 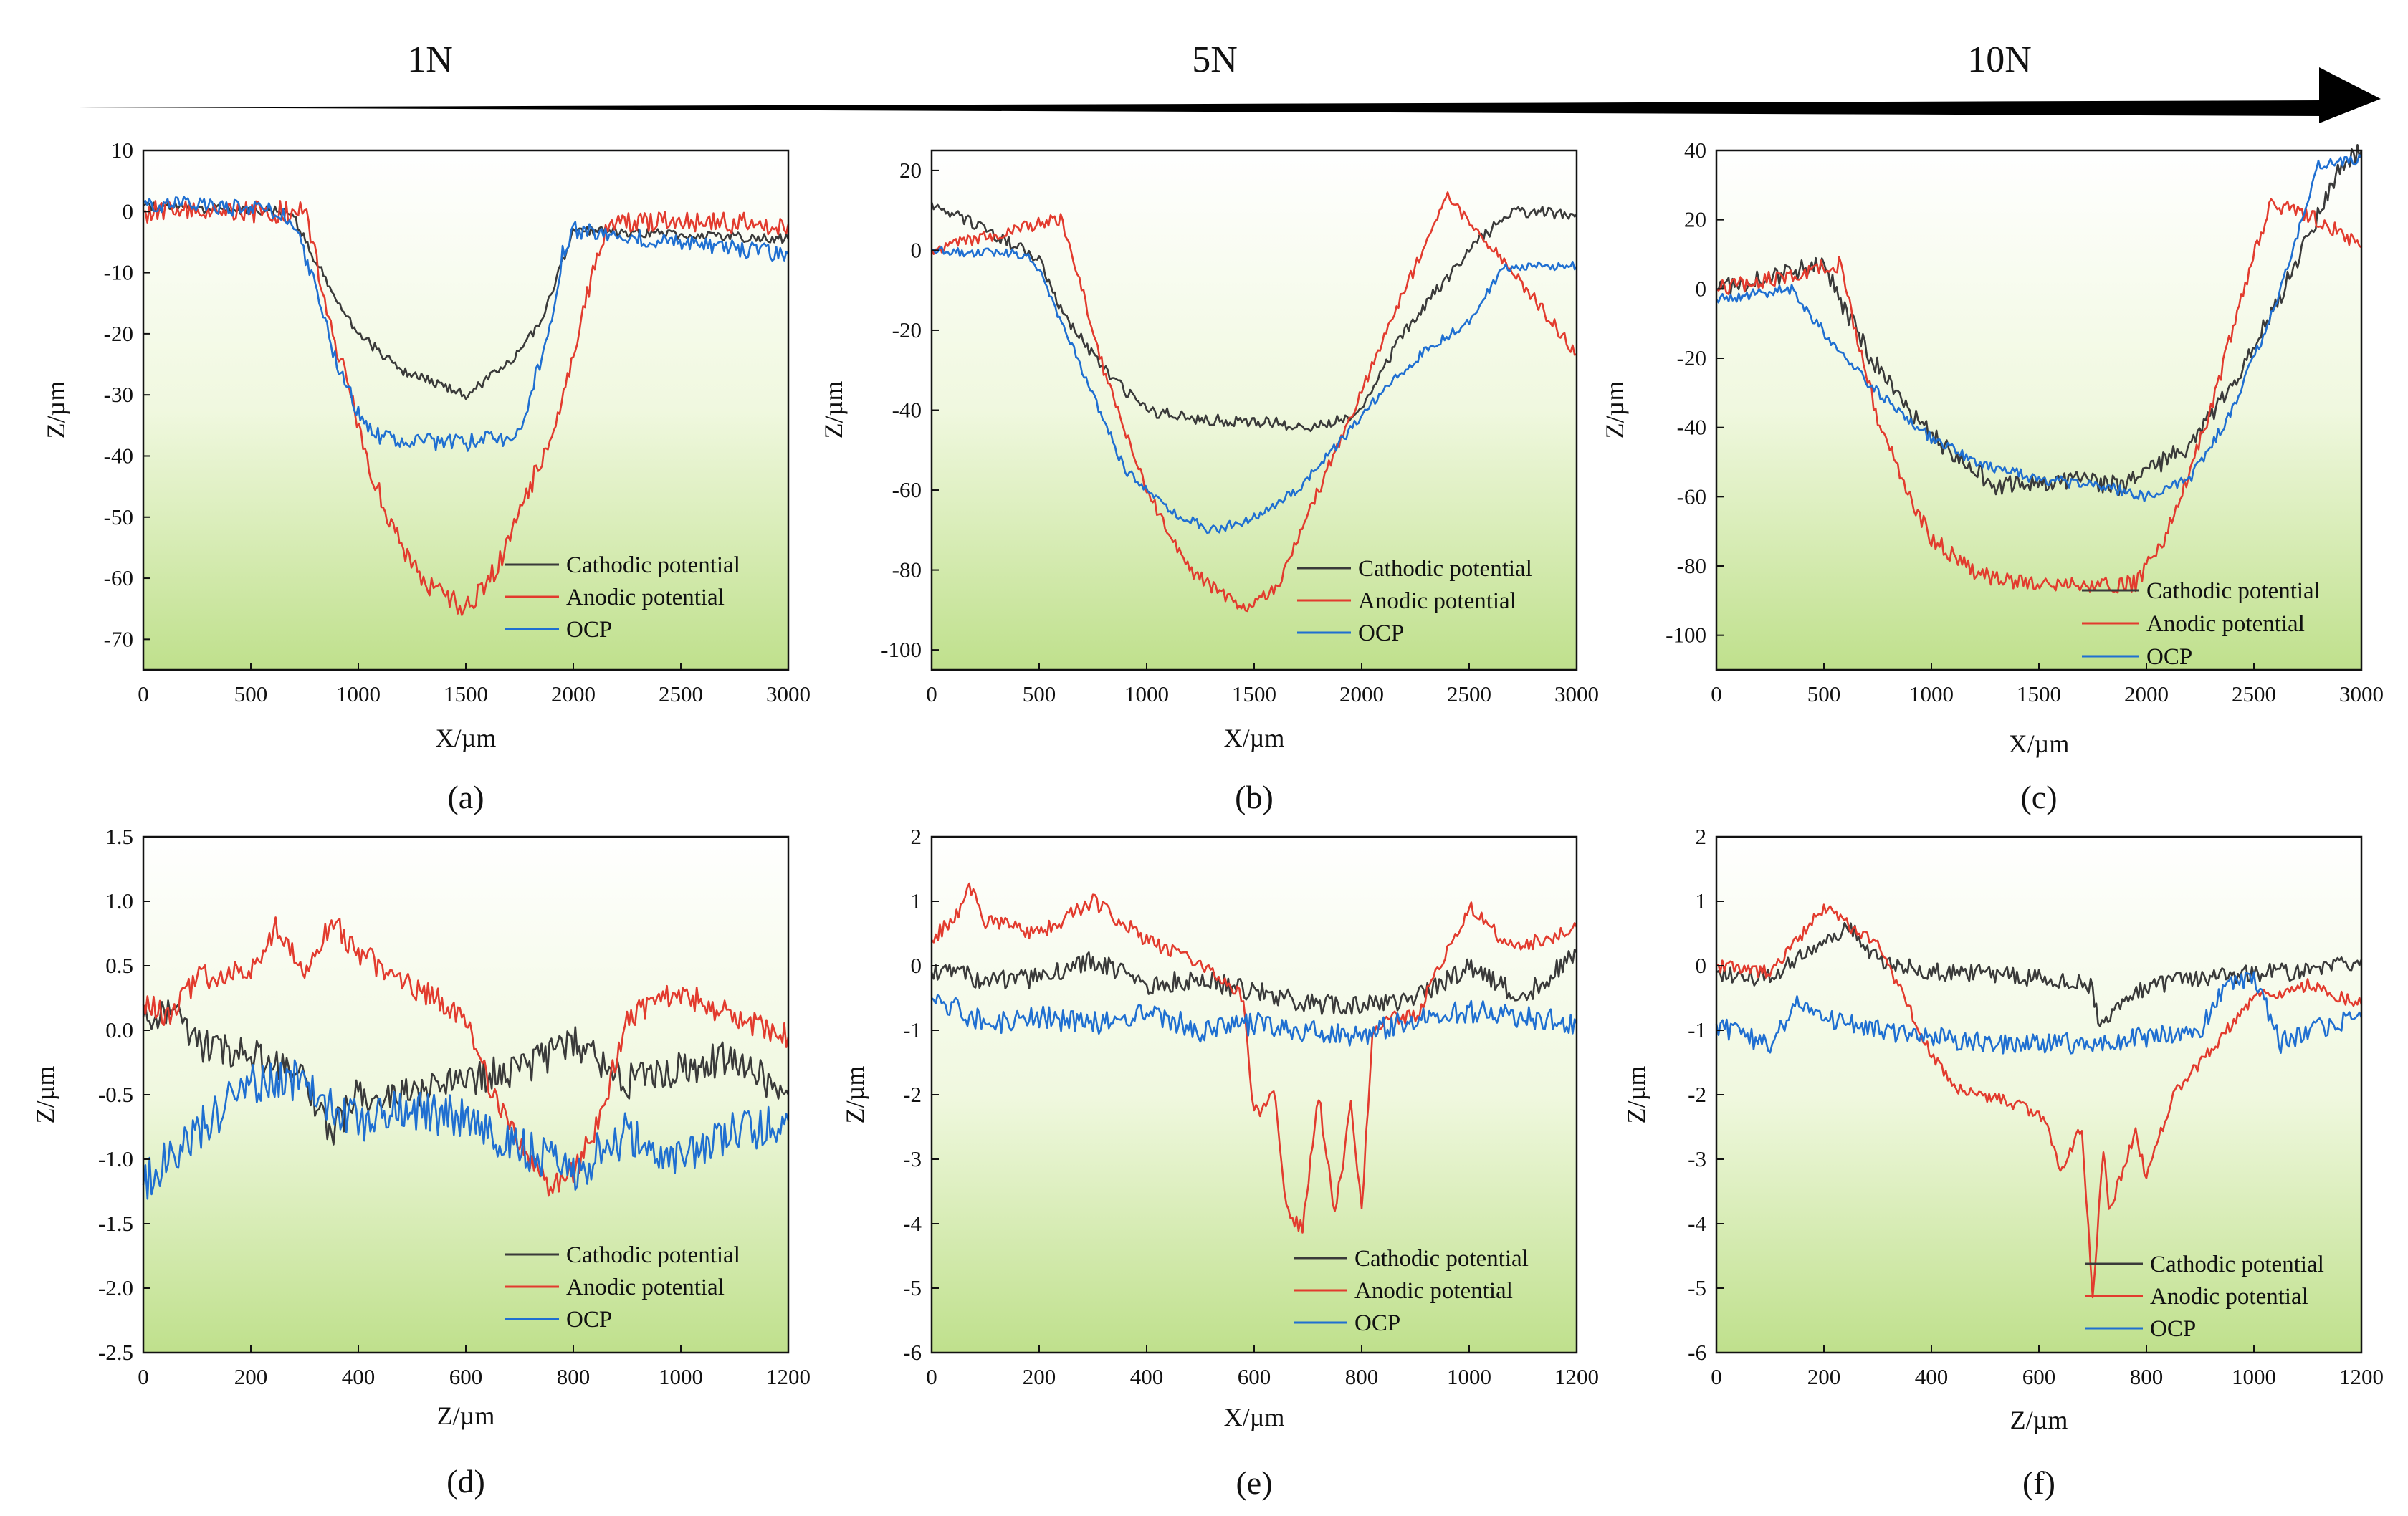 What do you see at coordinates (1695, 150) in the screenshot?
I see `y-tick-label: 40` at bounding box center [1695, 150].